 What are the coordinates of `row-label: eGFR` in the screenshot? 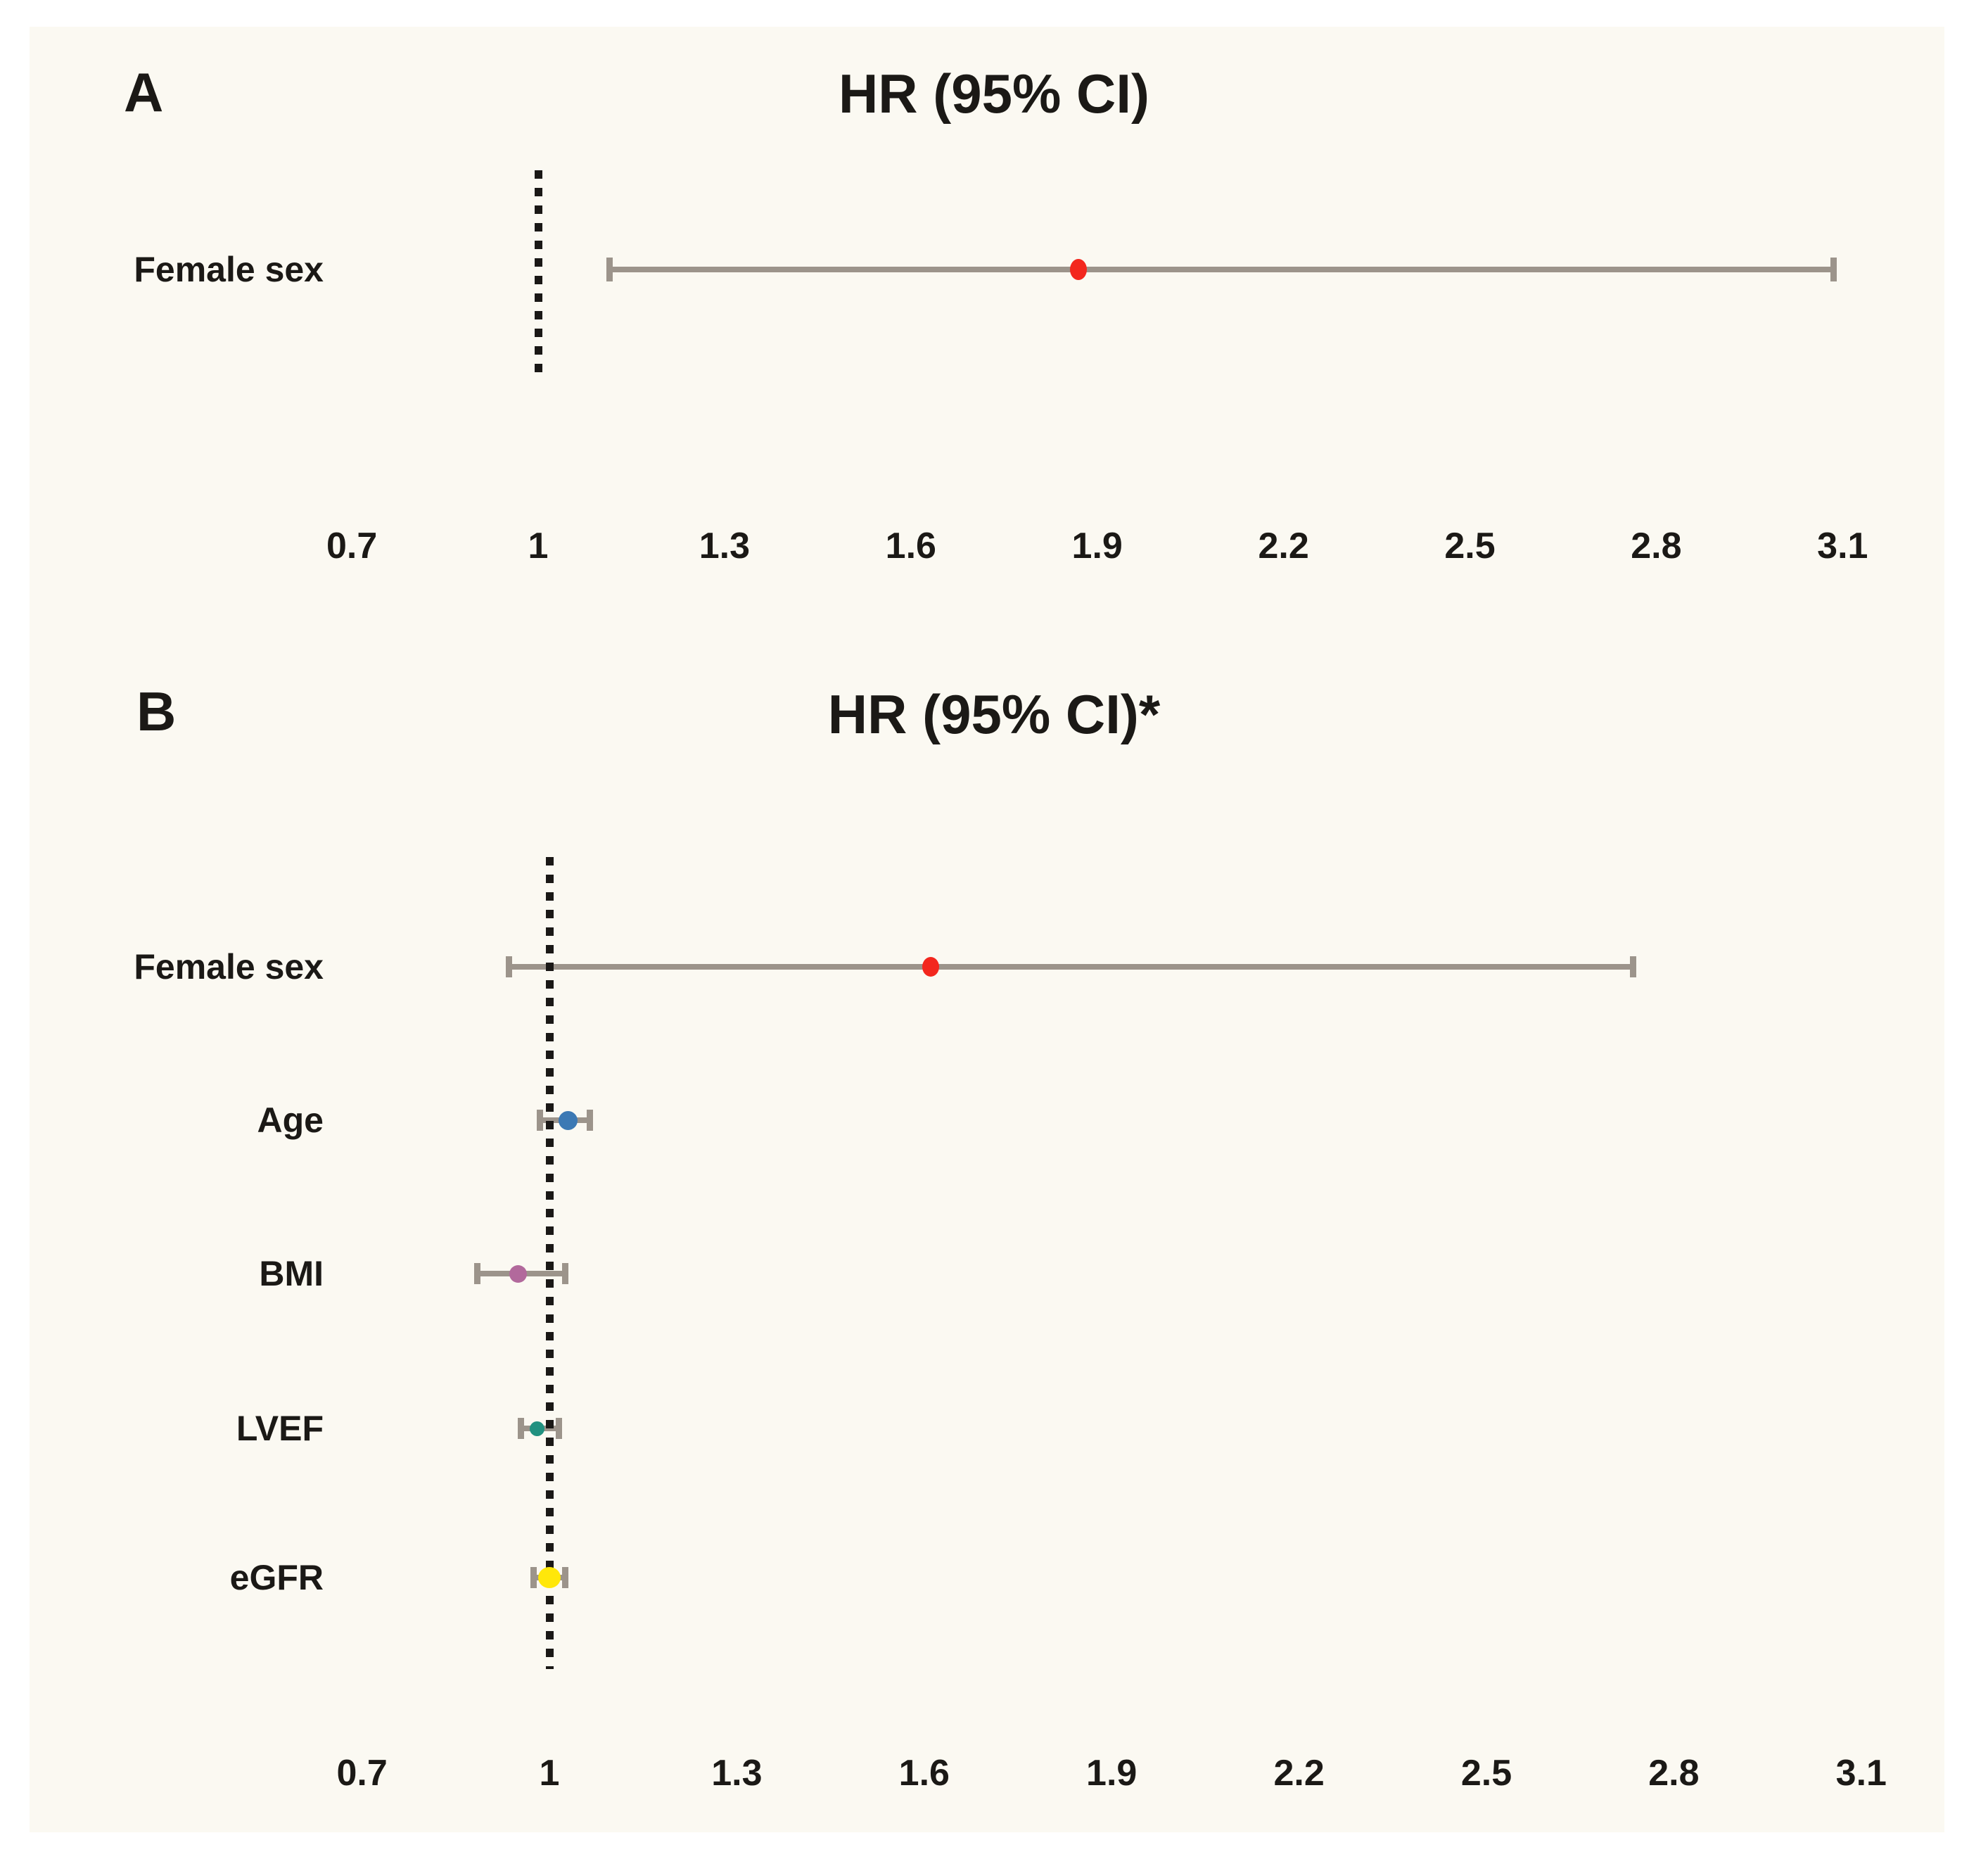 It's located at (276, 1578).